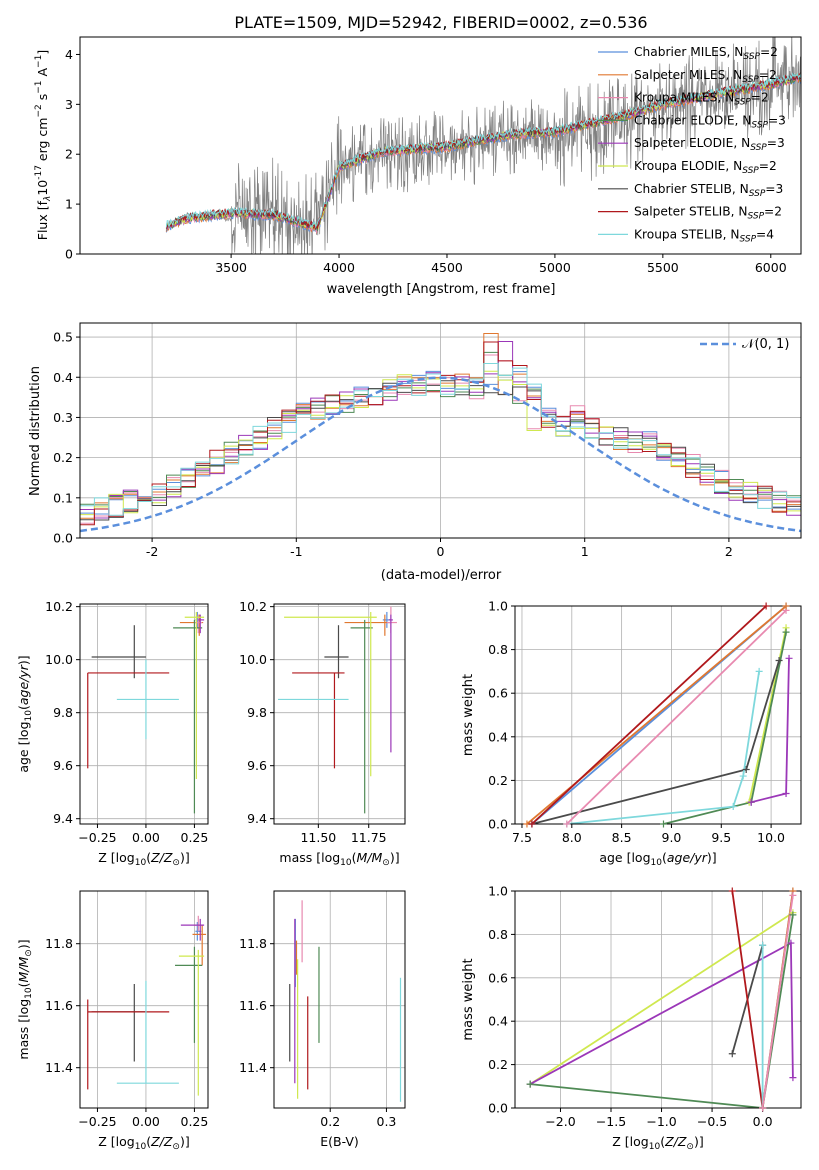  I want to click on normal-curve, so click(440, 454).